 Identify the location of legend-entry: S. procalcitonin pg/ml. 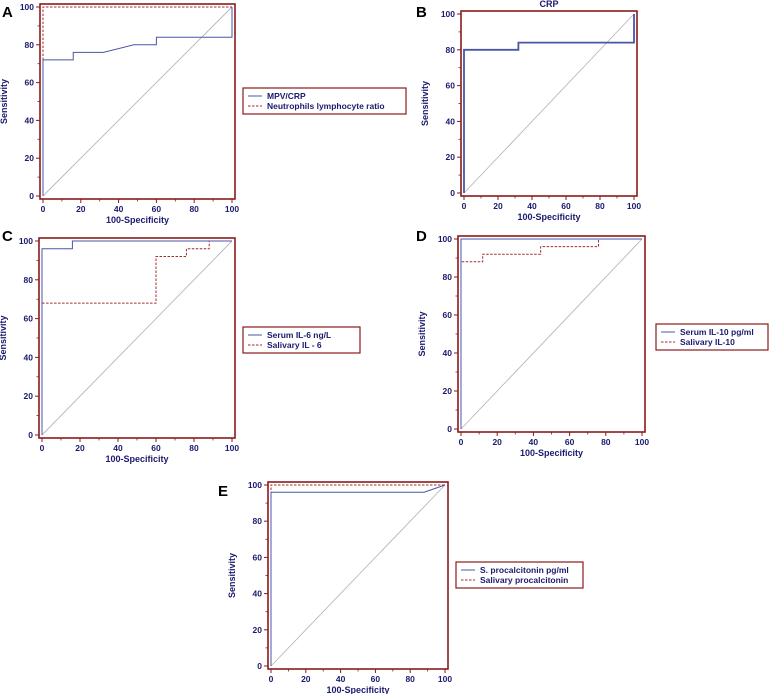
(524, 570).